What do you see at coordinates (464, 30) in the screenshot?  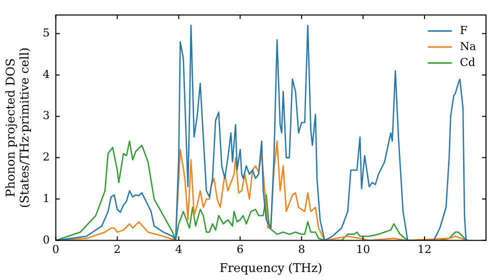 I see `legend-label: F` at bounding box center [464, 30].